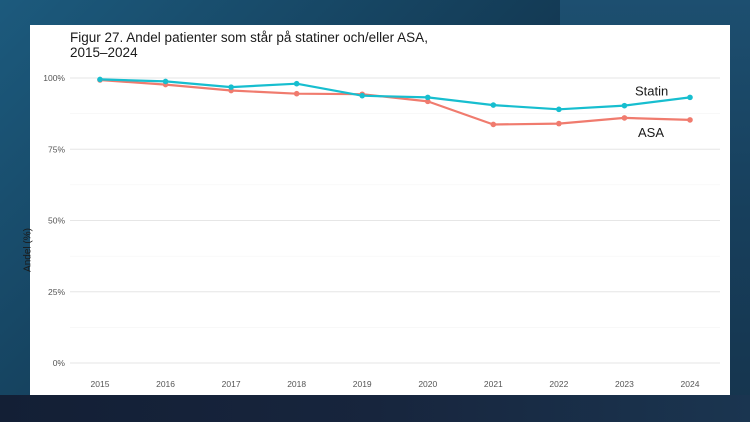 This screenshot has height=422, width=750. Describe the element at coordinates (56, 292) in the screenshot. I see `y-tick-label: 25%` at that location.